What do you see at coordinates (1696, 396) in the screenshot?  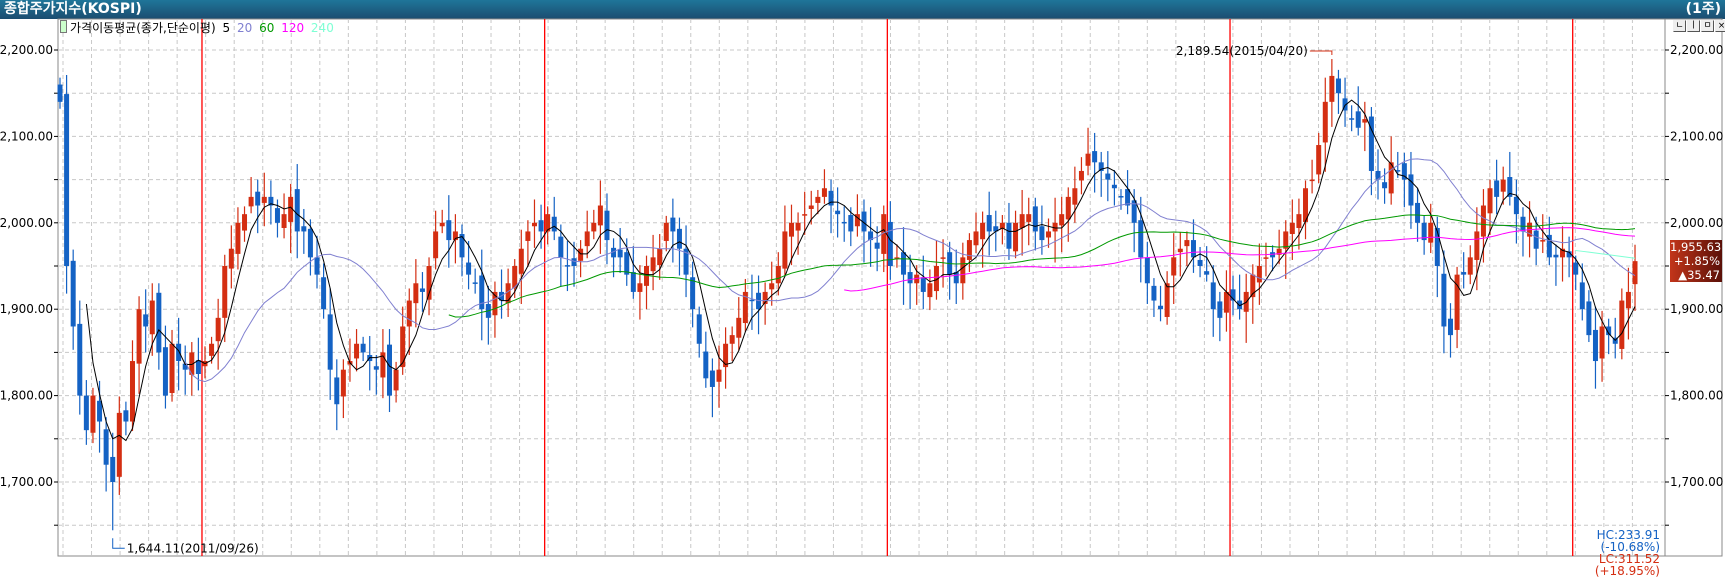 I see `y-axis-label-right: 1,800.00` at bounding box center [1696, 396].